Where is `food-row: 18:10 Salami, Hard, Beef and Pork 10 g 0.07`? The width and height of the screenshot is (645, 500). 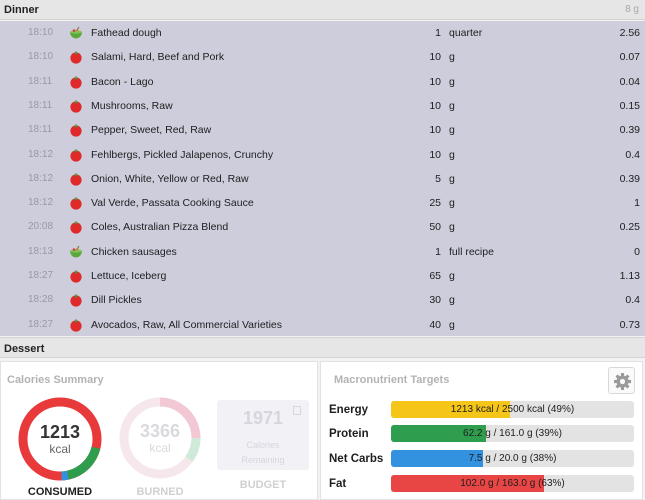
food-row: 18:10 Salami, Hard, Beef and Pork 10 g 0.07 is located at coordinates (322, 57).